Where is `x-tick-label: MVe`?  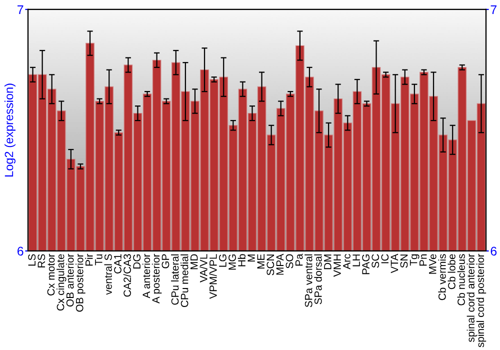
x-tick-label: MVe is located at coordinates (432, 264).